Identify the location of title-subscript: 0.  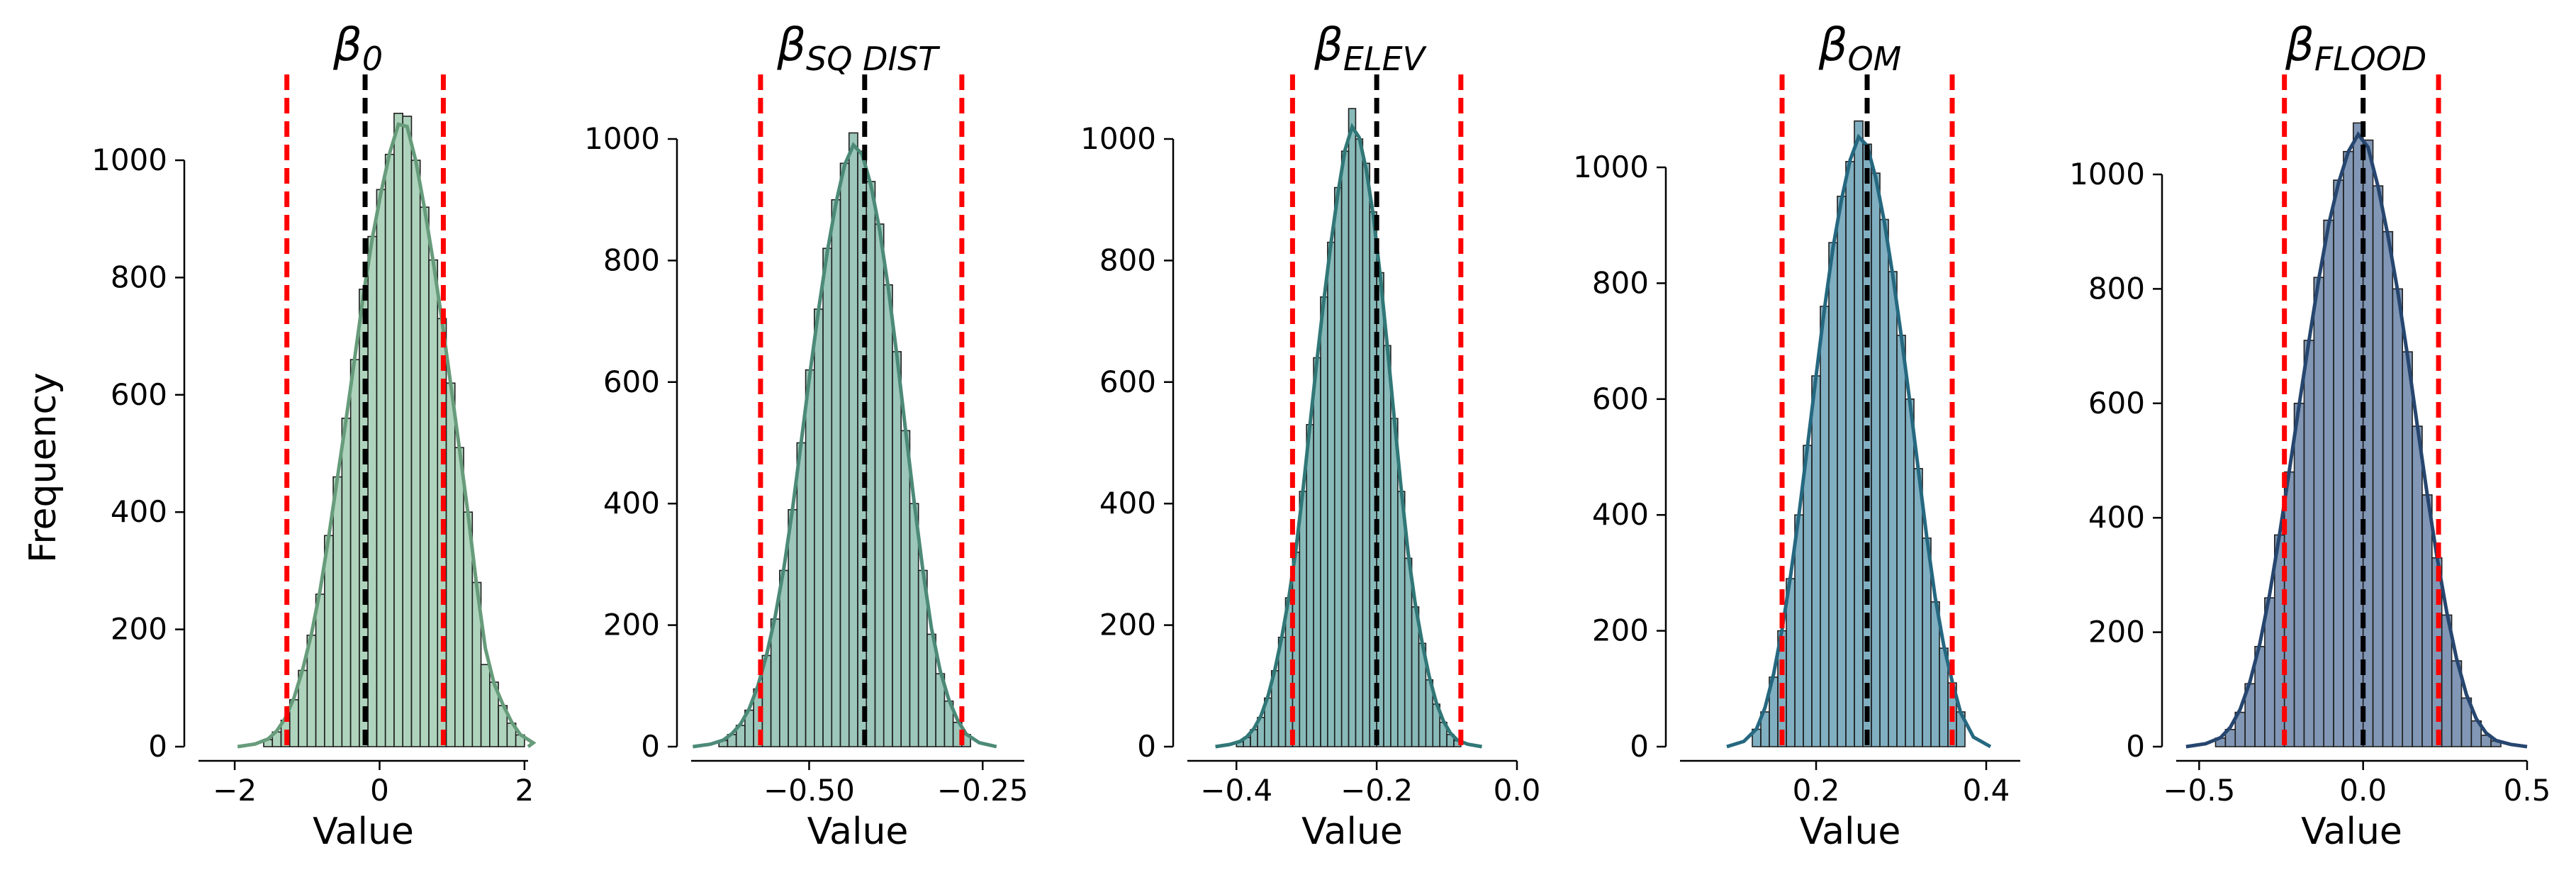
(372, 59).